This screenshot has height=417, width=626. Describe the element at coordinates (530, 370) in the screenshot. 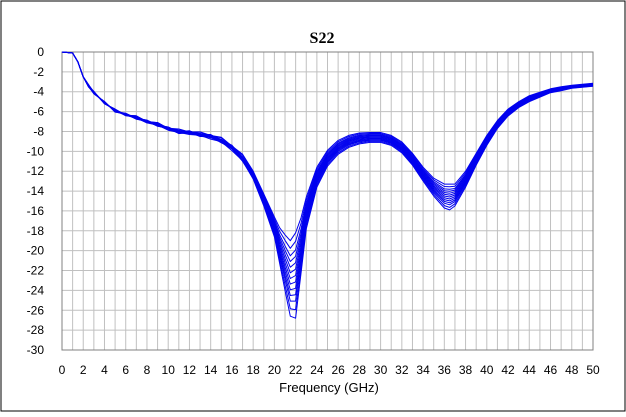

I see `x-tick-label: 44` at that location.